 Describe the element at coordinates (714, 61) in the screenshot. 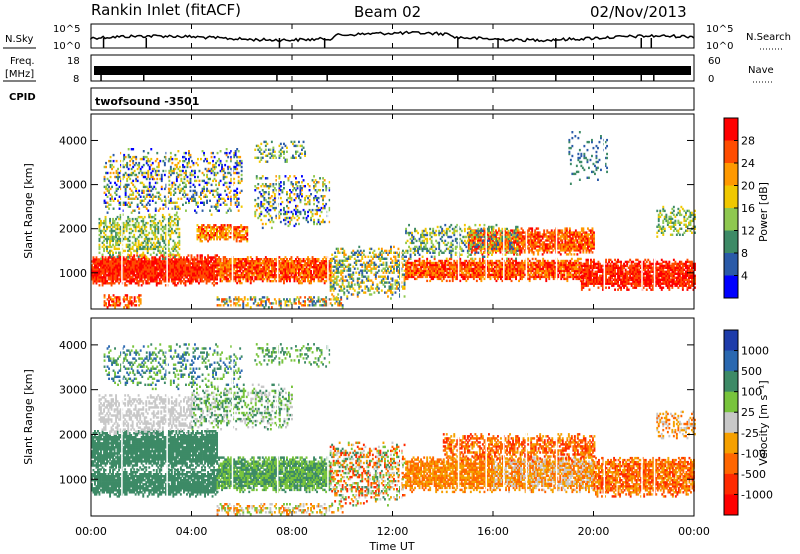

I see `nave-tick-top: 60` at that location.